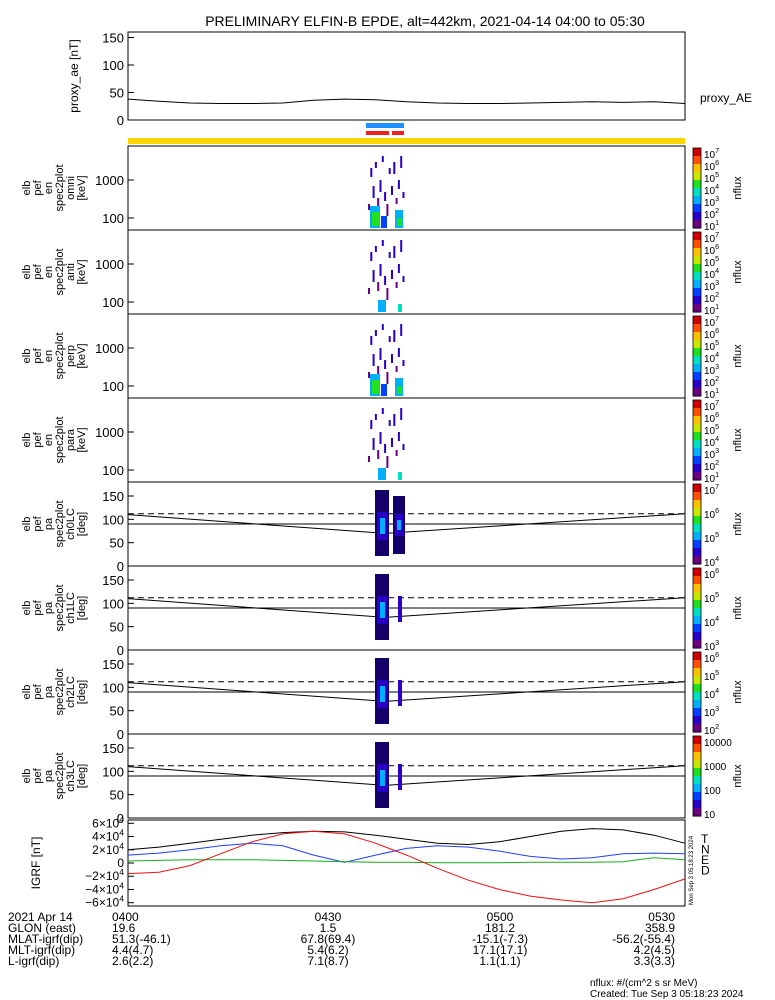 Image resolution: width=775 pixels, height=1000 pixels. What do you see at coordinates (132, 961) in the screenshot?
I see `footer-row-value: 2.6(2.2)` at bounding box center [132, 961].